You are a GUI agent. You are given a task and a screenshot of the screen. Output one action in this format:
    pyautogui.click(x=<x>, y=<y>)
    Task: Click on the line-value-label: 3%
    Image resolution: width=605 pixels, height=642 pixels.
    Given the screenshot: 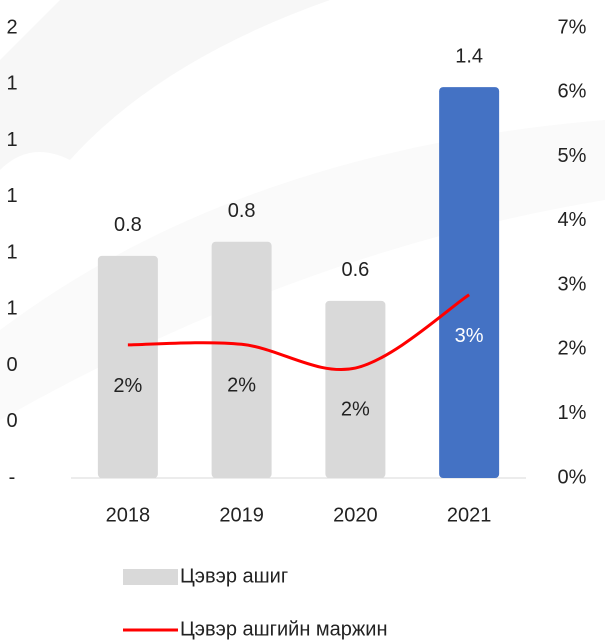 What is the action you would take?
    pyautogui.click(x=469, y=336)
    